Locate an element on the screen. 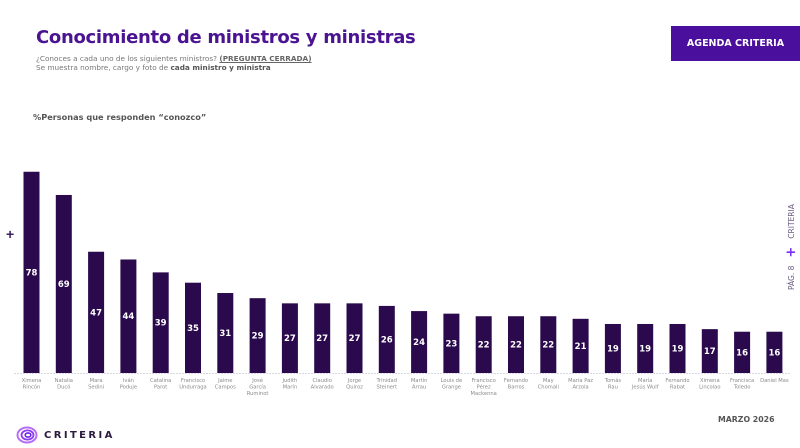 This screenshot has height=448, width=800. question-type: (PREGUNTA CERRADA) is located at coordinates (265, 58).